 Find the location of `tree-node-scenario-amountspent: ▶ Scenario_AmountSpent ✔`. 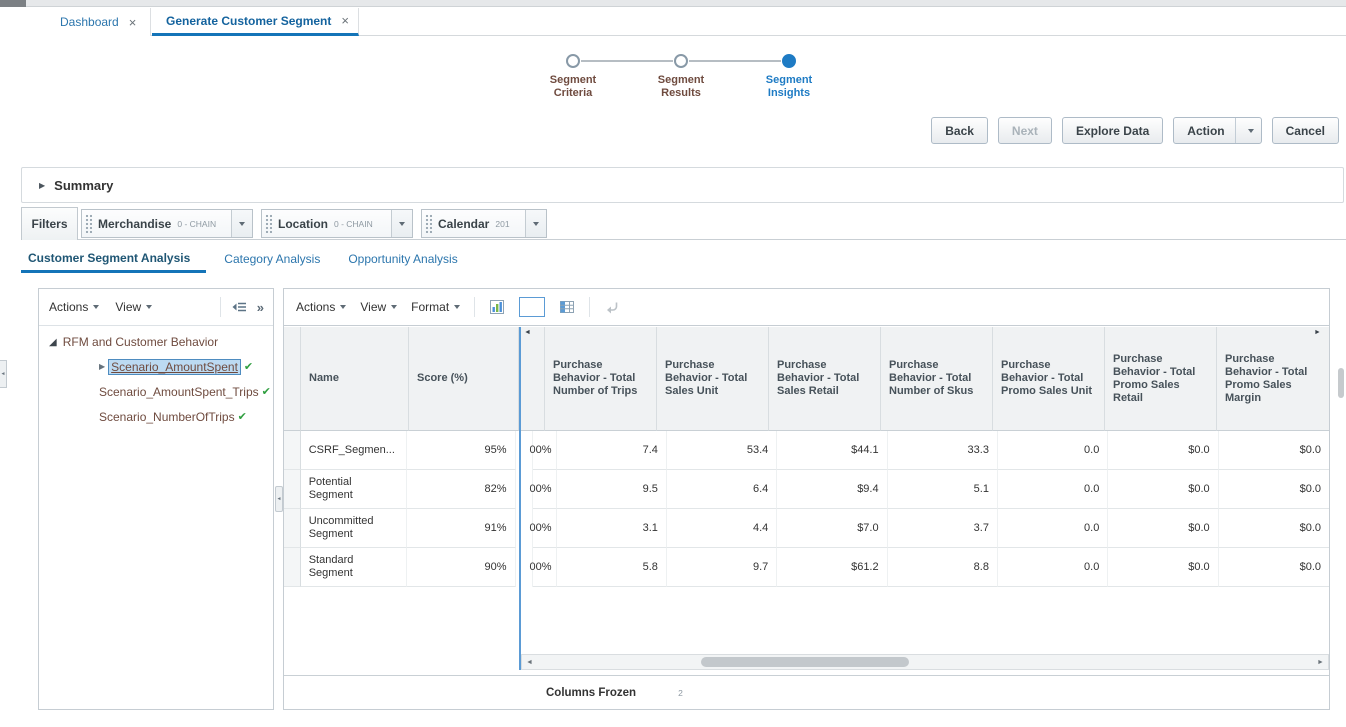

tree-node-scenario-amountspent: ▶ Scenario_AmountSpent ✔ is located at coordinates (184, 366).